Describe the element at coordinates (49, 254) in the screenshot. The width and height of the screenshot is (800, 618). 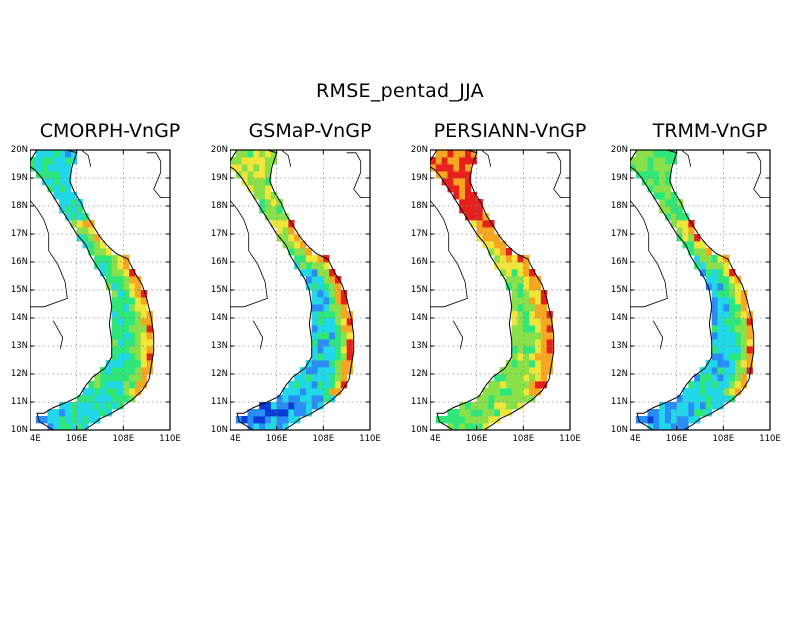
I see `border-line` at that location.